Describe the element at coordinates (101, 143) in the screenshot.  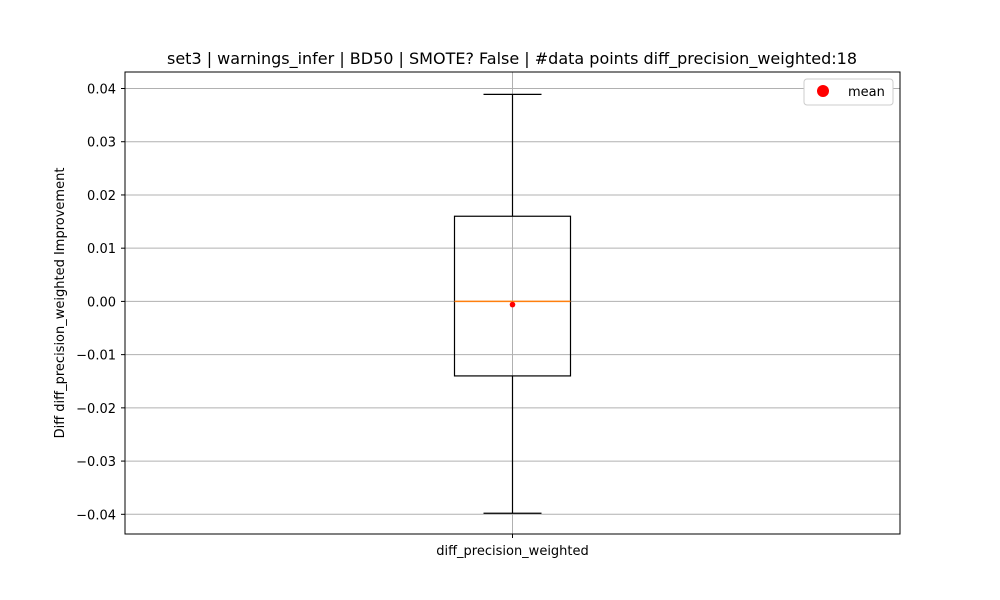
I see `y-tick-label: 0.03` at that location.